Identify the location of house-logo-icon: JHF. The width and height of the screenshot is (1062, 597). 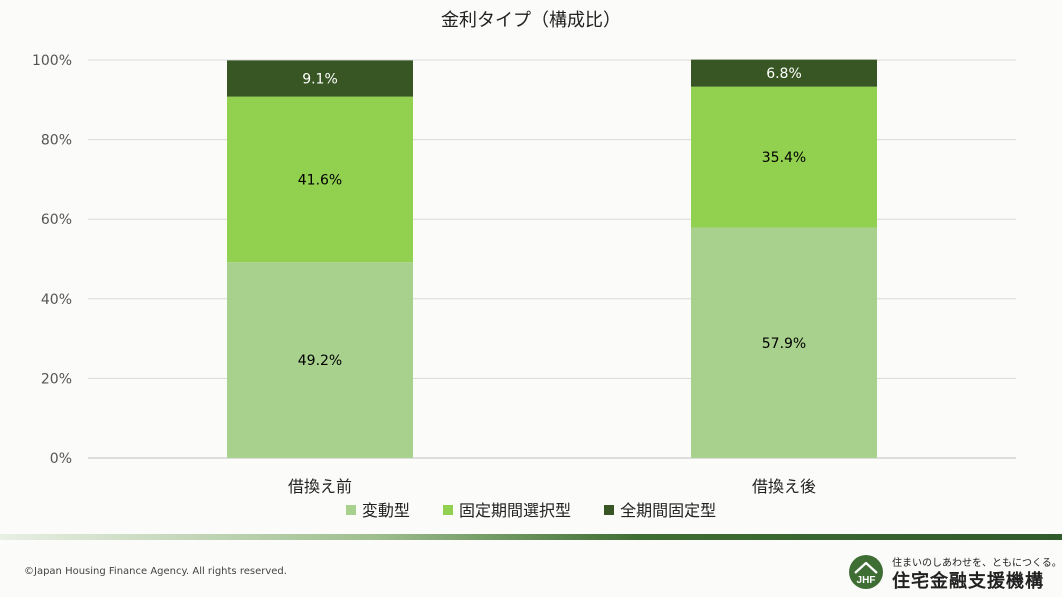
(866, 572).